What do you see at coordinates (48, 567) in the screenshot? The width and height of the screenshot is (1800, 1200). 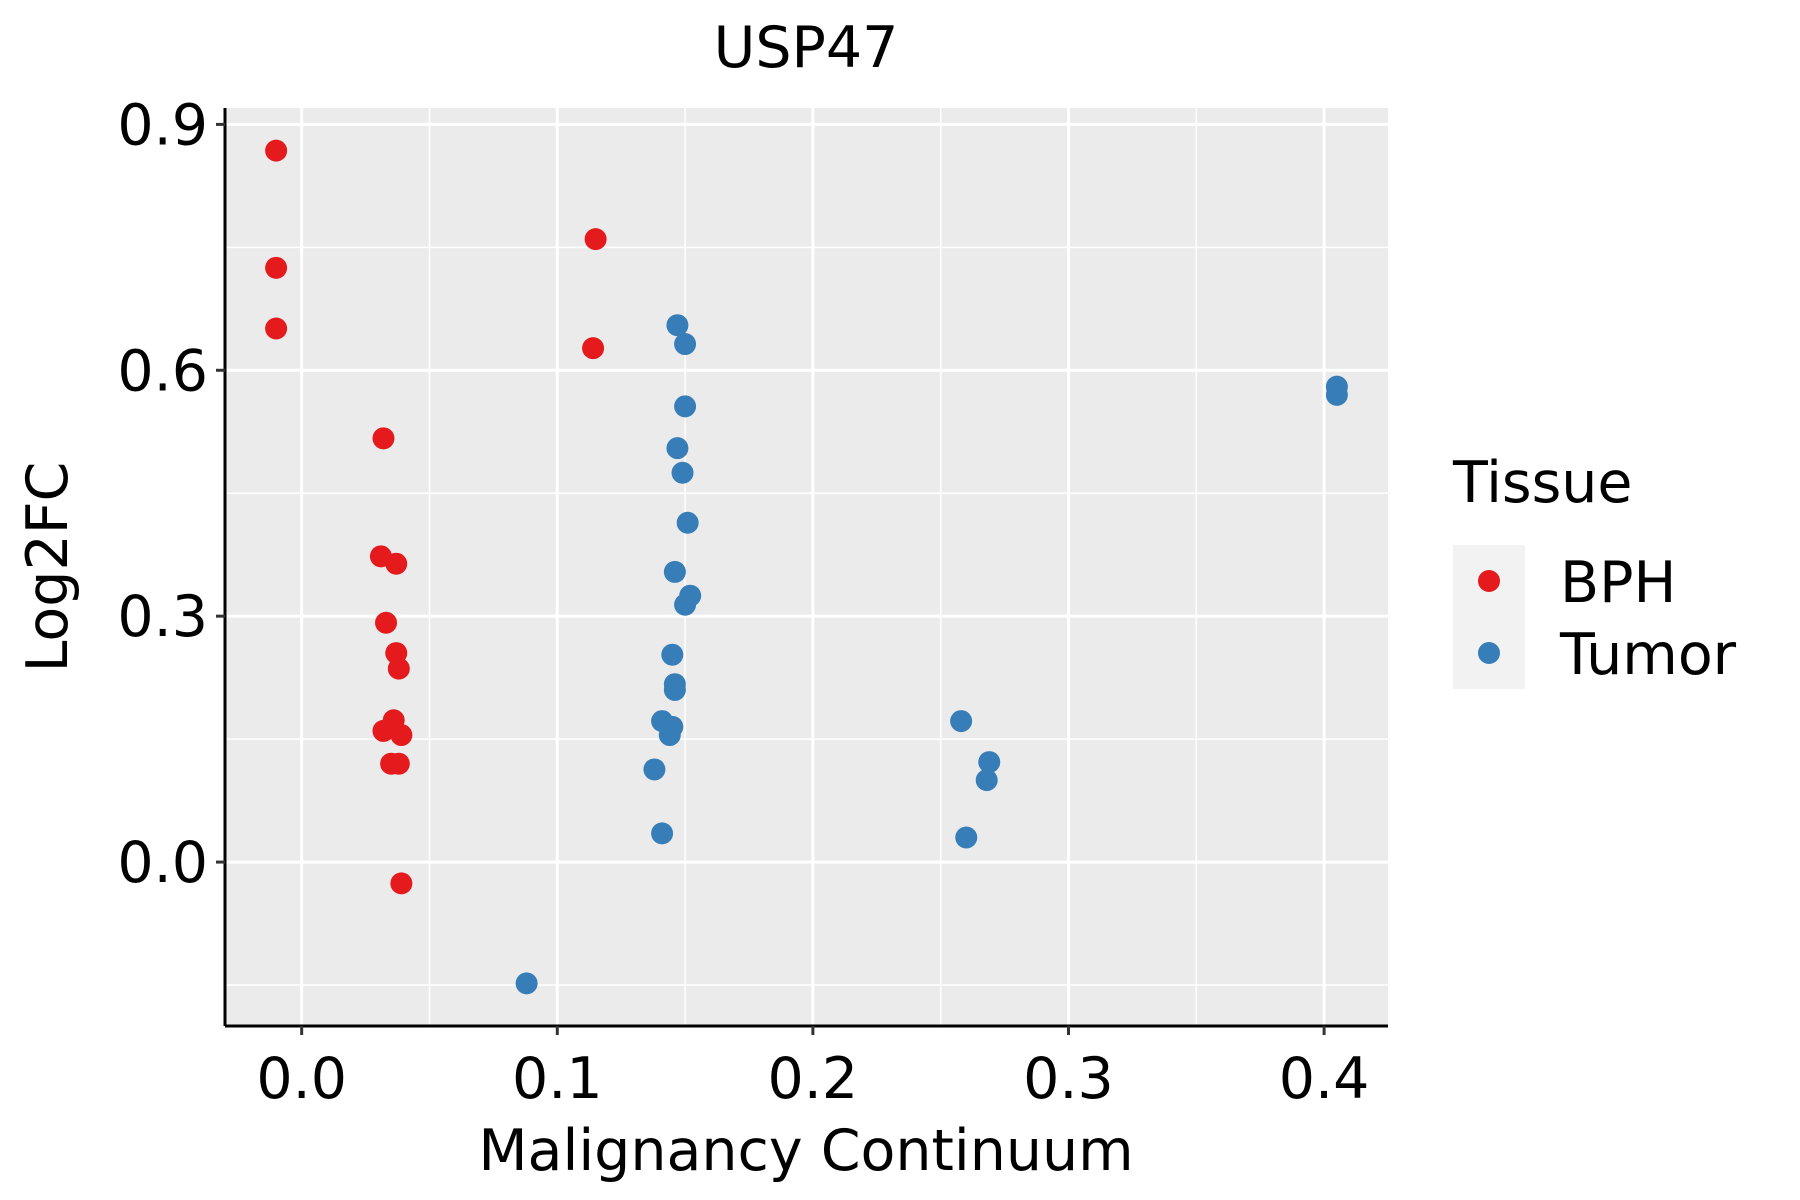 I see `y-axis-title: Log2FC` at bounding box center [48, 567].